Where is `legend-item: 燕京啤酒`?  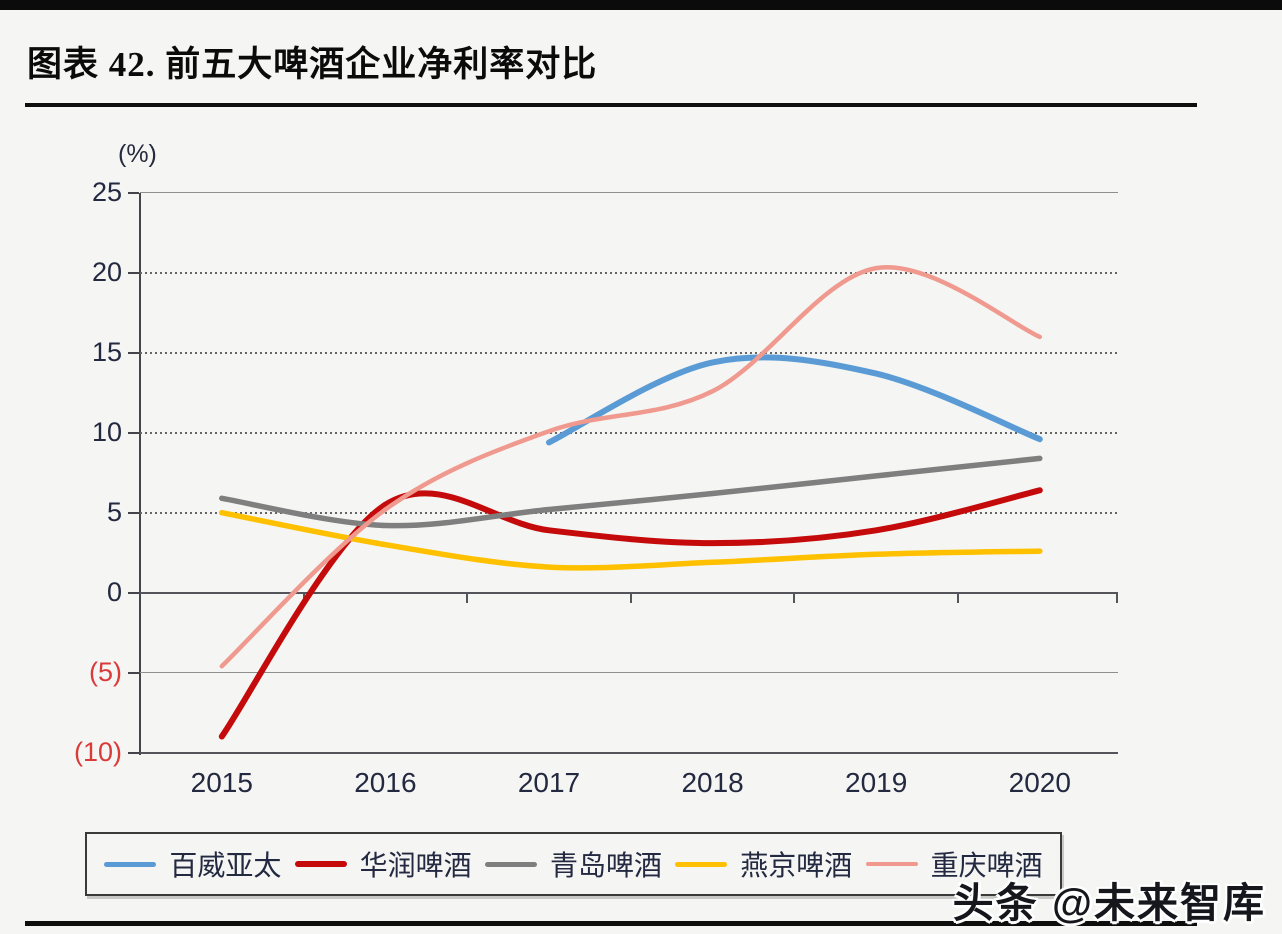 legend-item: 燕京啤酒 is located at coordinates (763, 864).